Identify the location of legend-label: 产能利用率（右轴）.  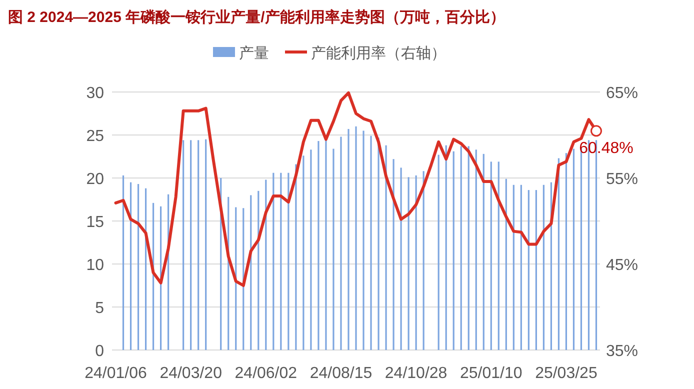
(378, 53).